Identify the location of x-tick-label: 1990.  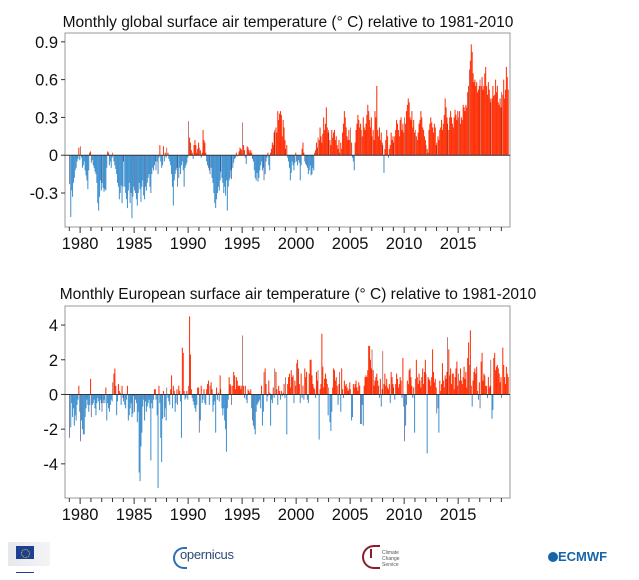
(188, 244).